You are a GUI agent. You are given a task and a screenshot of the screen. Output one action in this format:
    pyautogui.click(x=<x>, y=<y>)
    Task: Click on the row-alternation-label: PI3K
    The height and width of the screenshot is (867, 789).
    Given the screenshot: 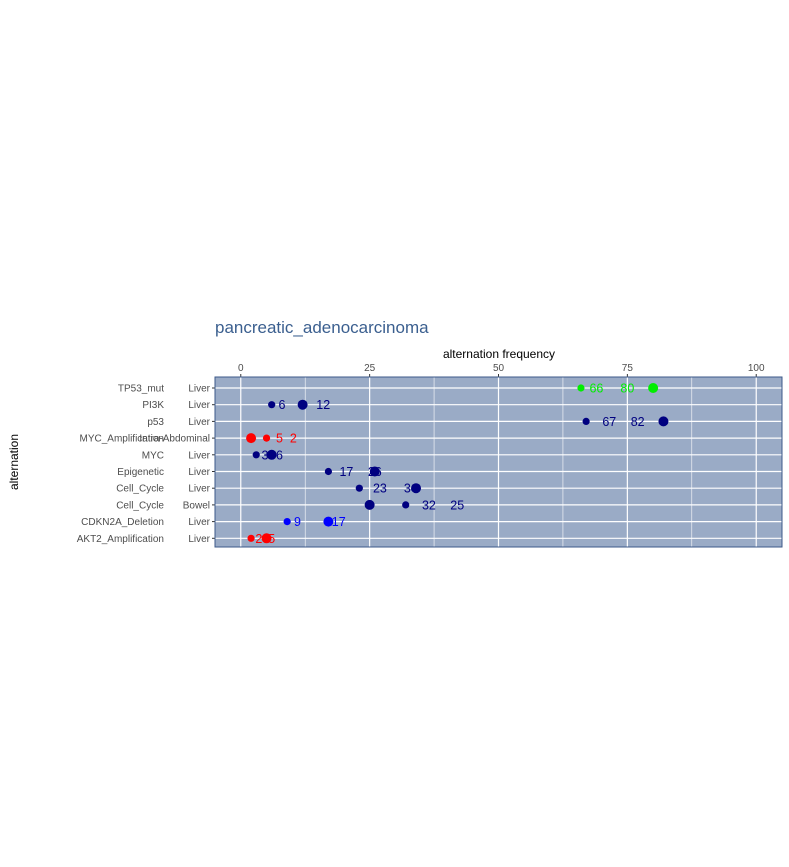 What is the action you would take?
    pyautogui.click(x=153, y=405)
    